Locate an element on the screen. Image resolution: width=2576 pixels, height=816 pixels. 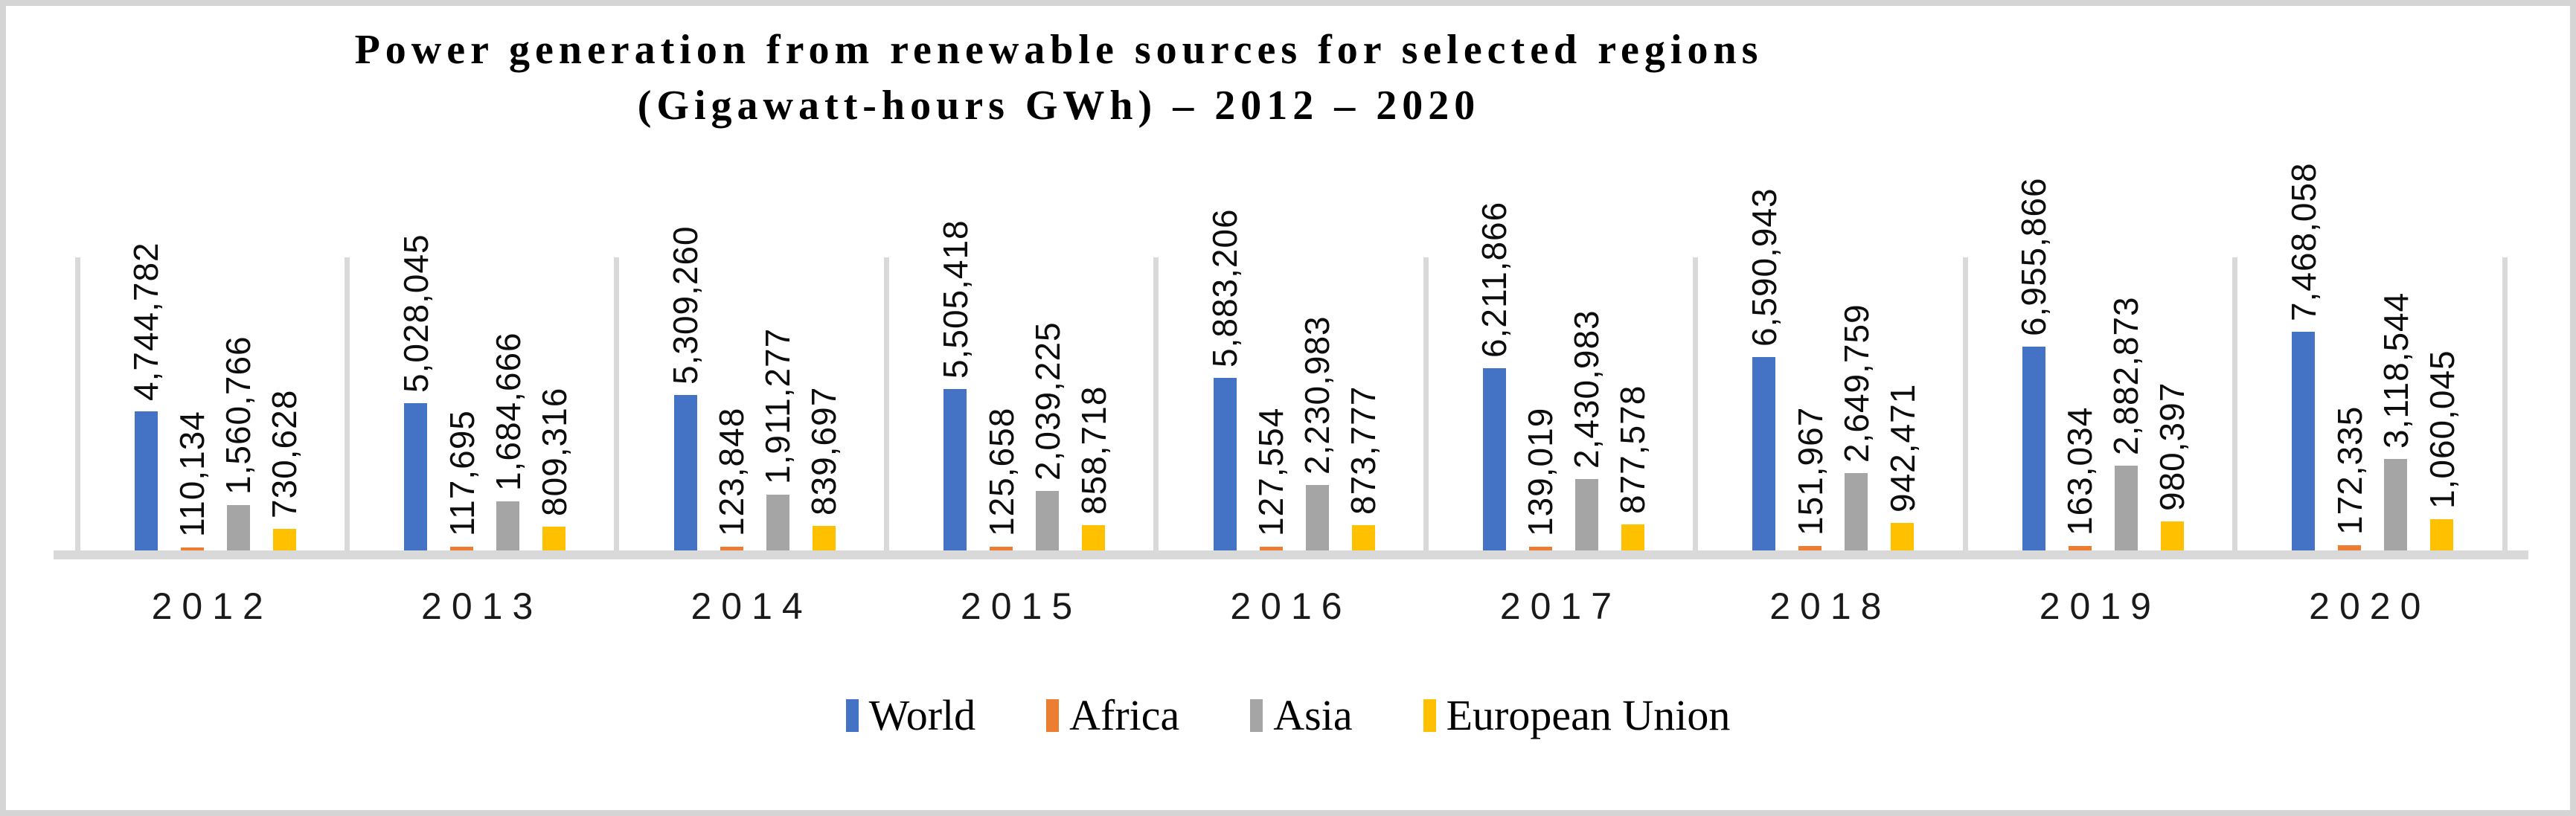
data-label-asia-2017: 2,430,983 is located at coordinates (1586, 389).